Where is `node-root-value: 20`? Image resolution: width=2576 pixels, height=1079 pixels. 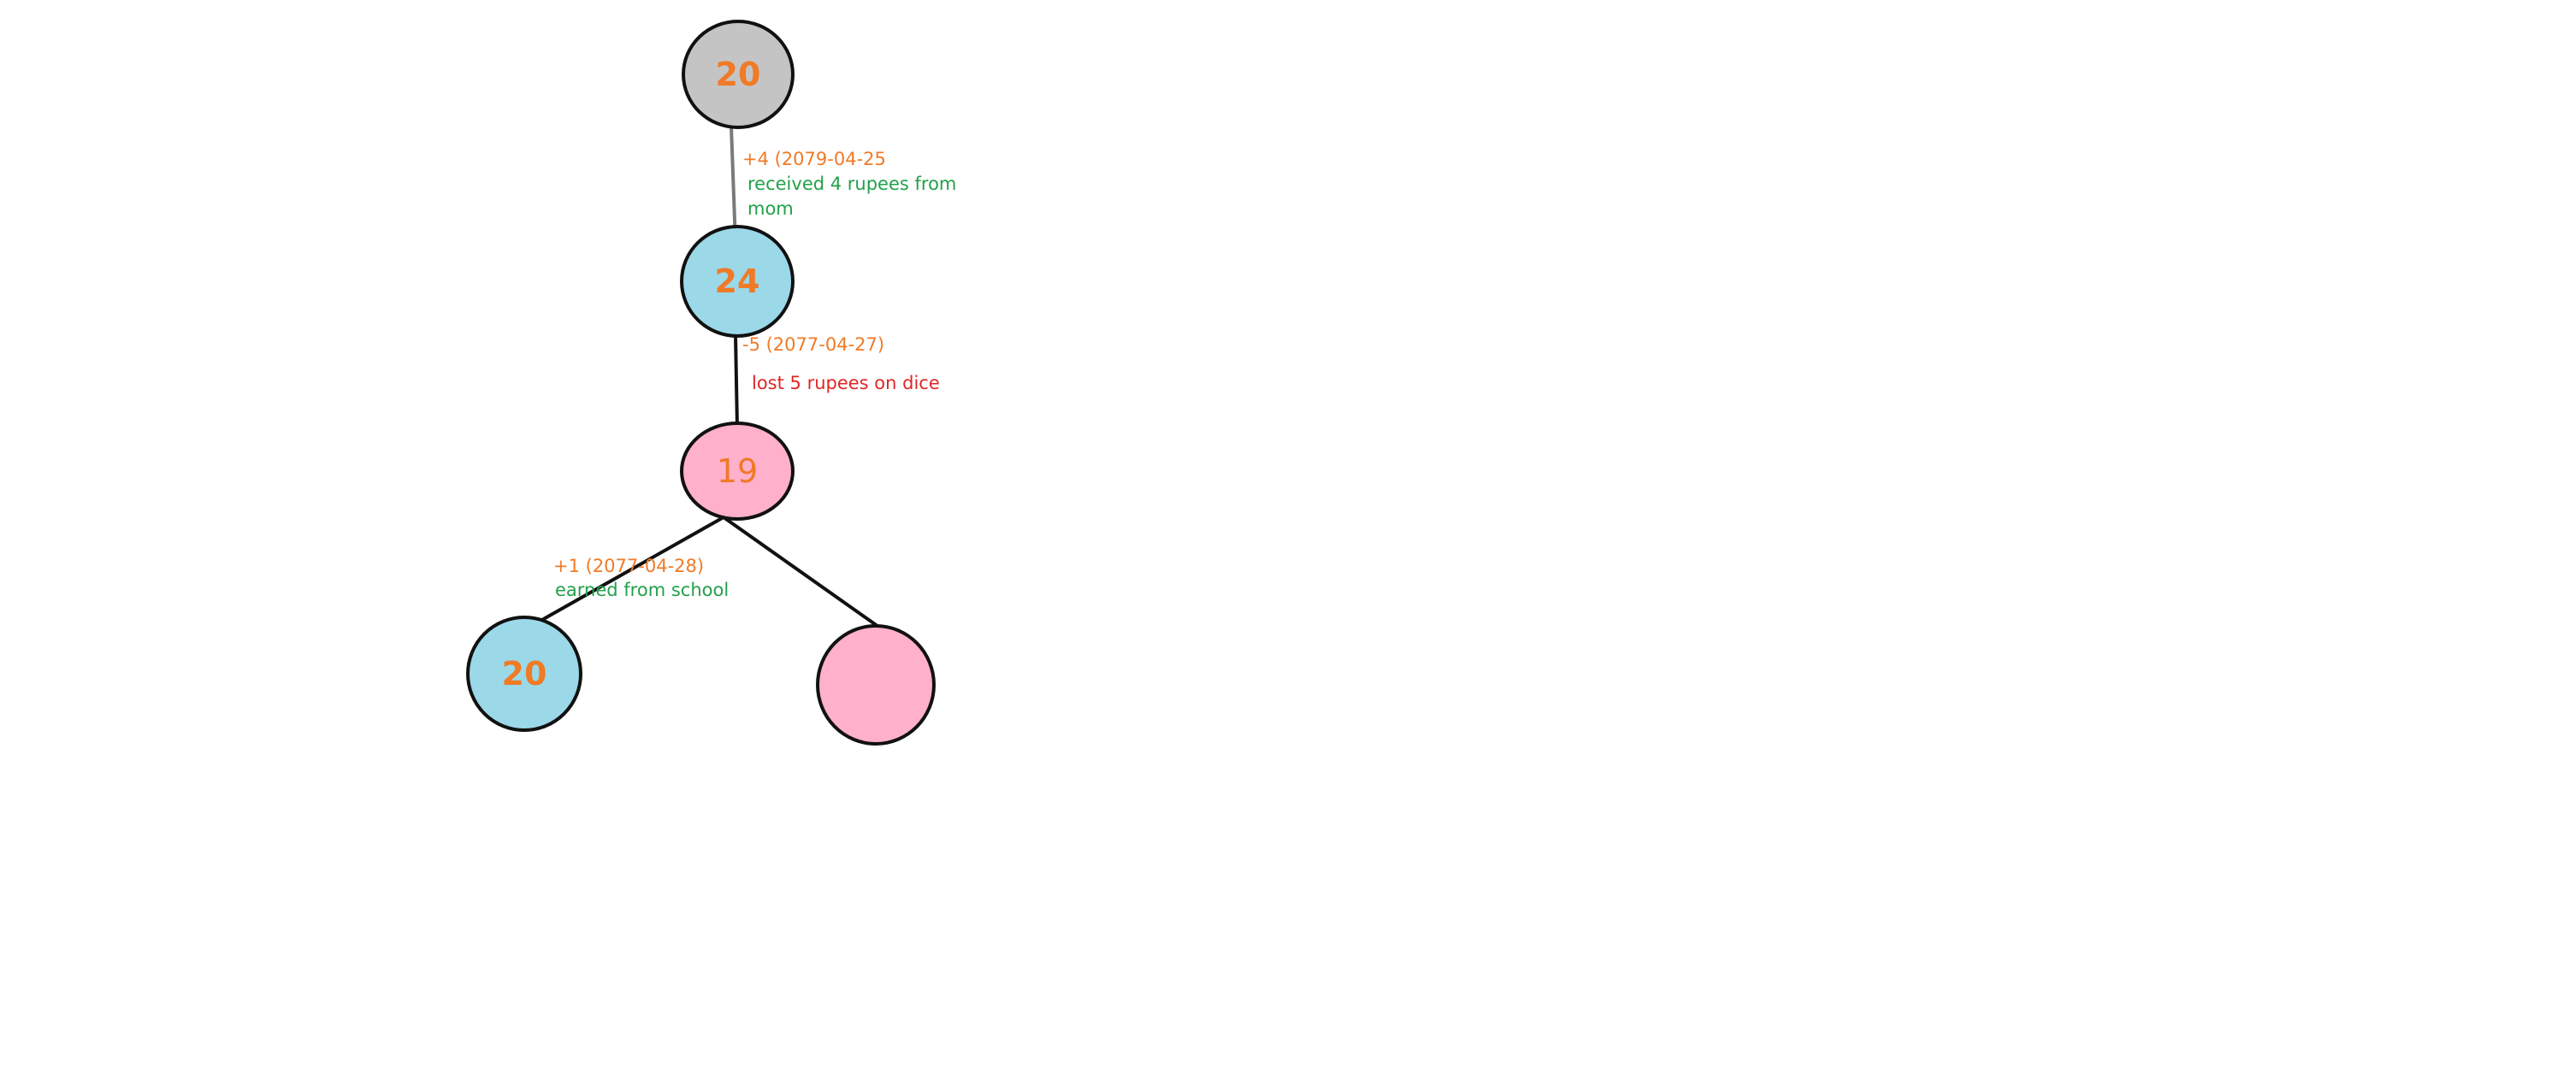
node-root-value: 20 is located at coordinates (738, 74).